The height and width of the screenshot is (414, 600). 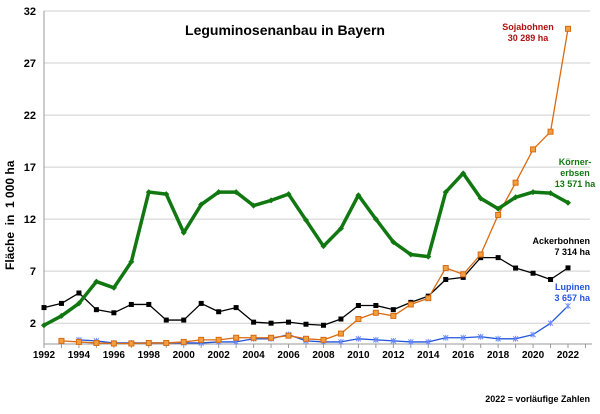 What do you see at coordinates (576, 184) in the screenshot?
I see `series-label-line: 13 571 ha` at bounding box center [576, 184].